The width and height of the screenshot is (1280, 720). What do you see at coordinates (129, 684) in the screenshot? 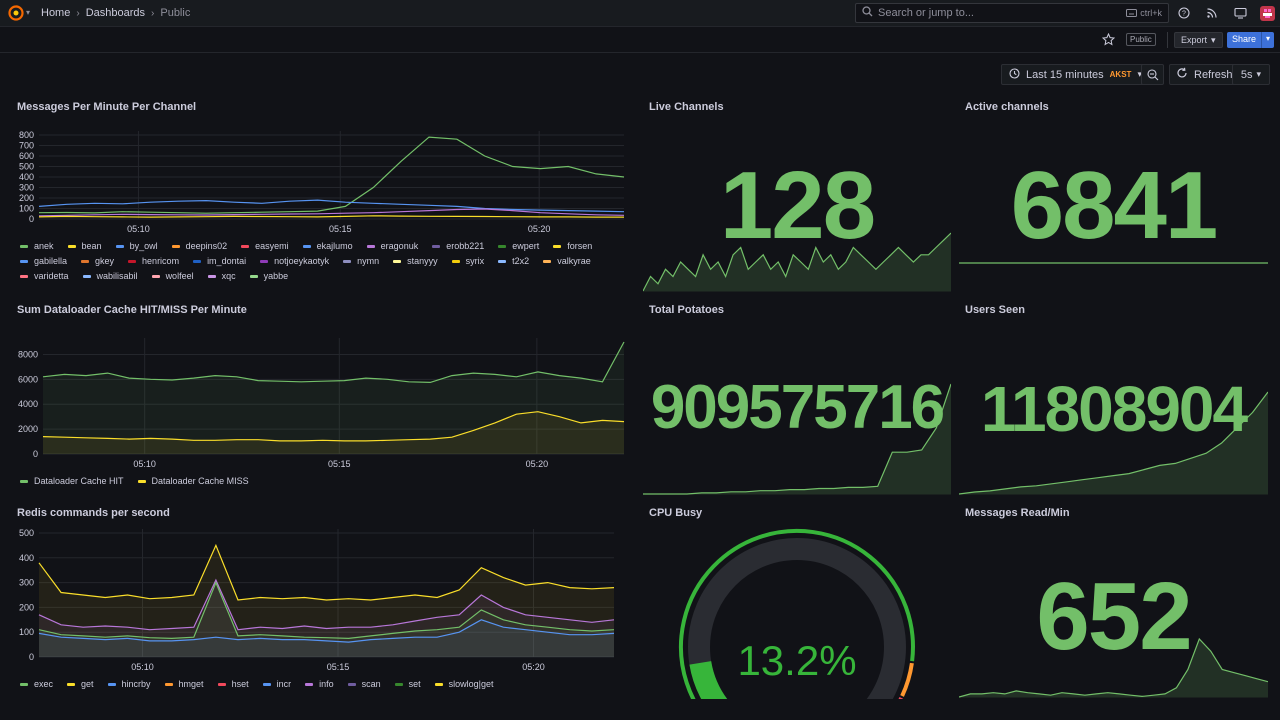
I see `legend-item: hincrby` at bounding box center [129, 684].